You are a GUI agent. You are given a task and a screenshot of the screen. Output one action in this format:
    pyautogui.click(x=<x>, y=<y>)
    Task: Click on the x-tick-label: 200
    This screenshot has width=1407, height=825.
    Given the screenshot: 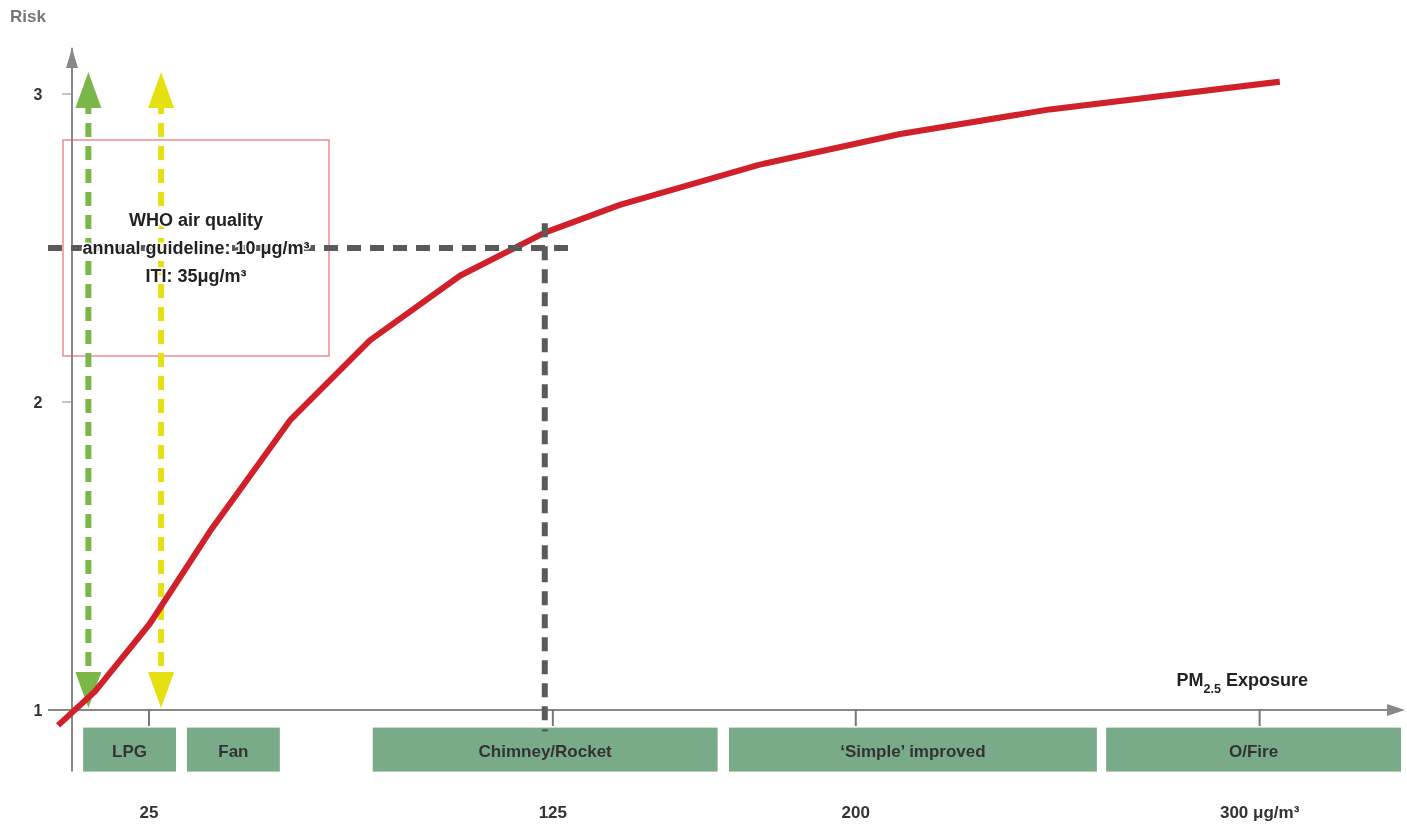 What is the action you would take?
    pyautogui.click(x=855, y=812)
    